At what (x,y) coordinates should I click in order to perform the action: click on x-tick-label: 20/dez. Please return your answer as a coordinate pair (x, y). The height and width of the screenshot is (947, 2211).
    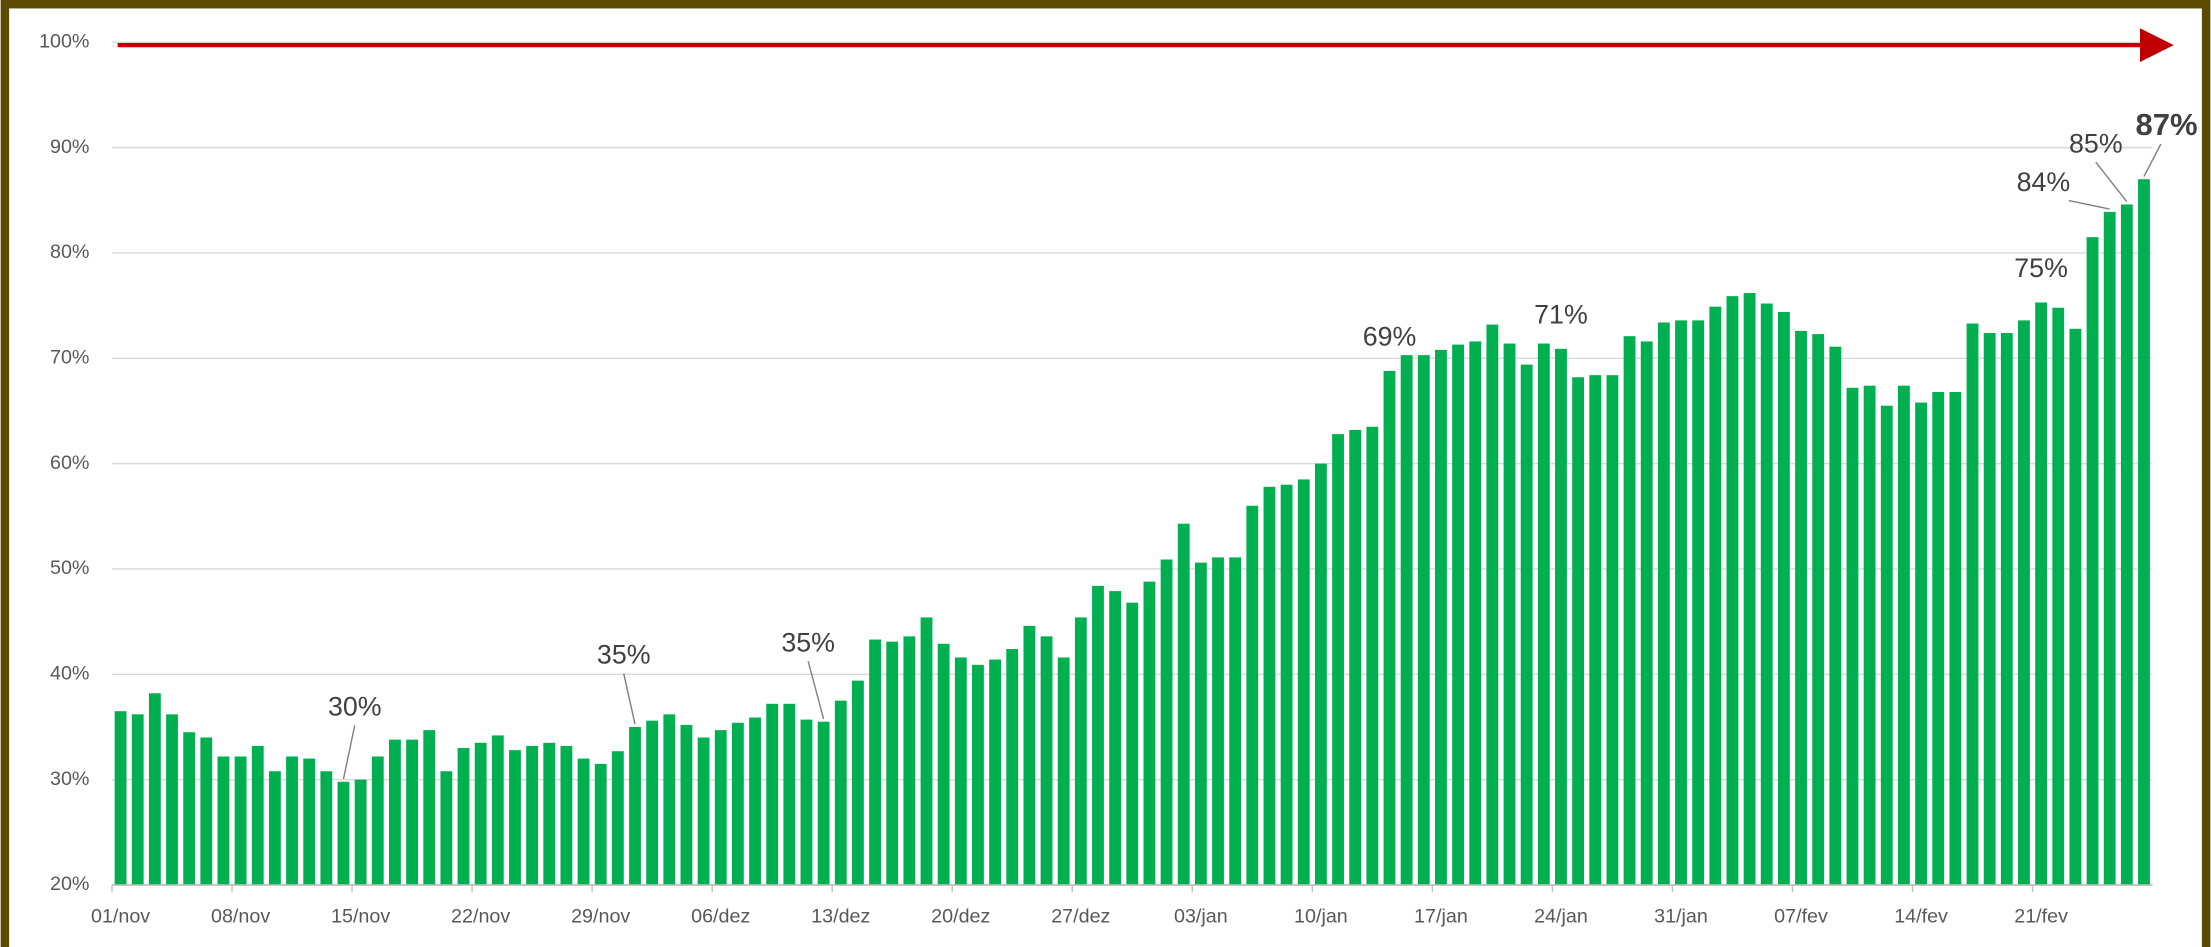
    Looking at the image, I should click on (960, 917).